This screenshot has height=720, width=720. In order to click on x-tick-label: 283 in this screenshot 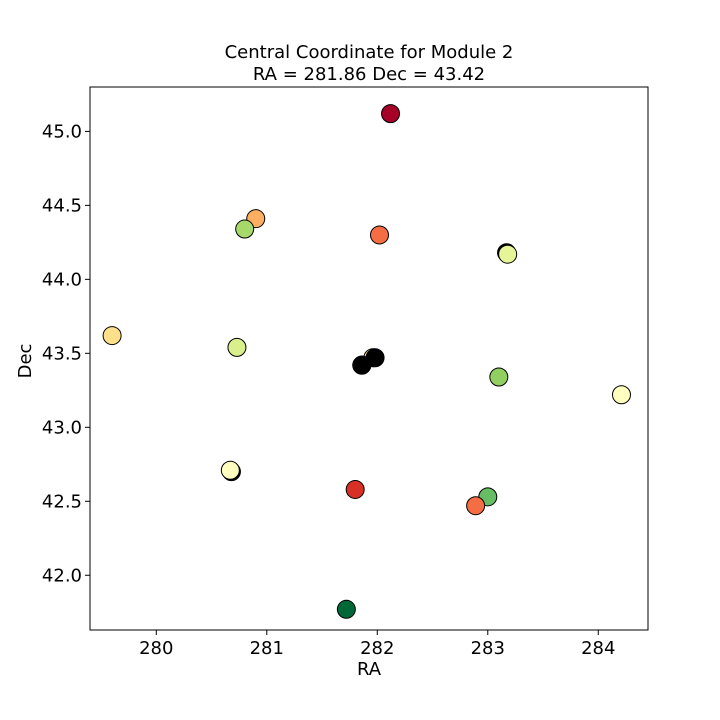, I will do `click(488, 648)`.